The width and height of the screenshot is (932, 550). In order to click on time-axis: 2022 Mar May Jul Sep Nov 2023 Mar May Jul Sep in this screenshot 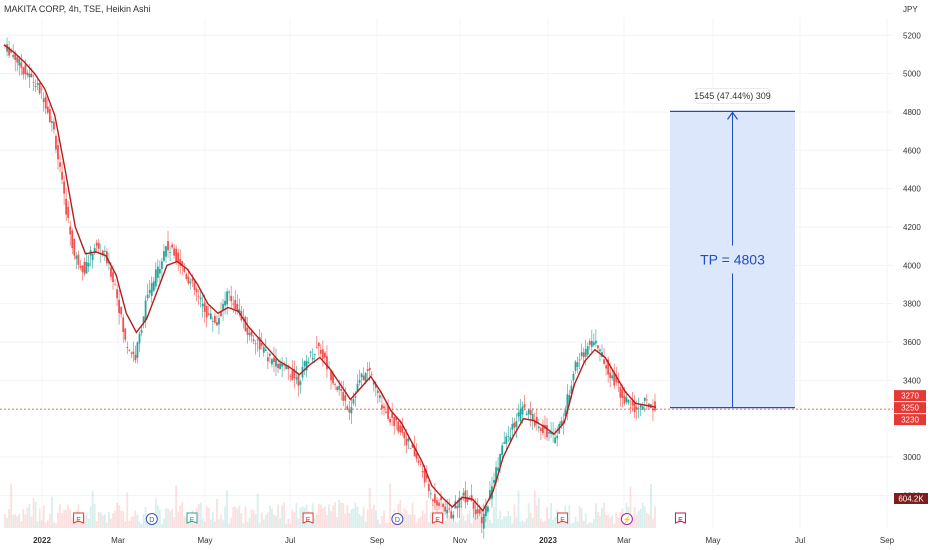, I will do `click(464, 540)`.